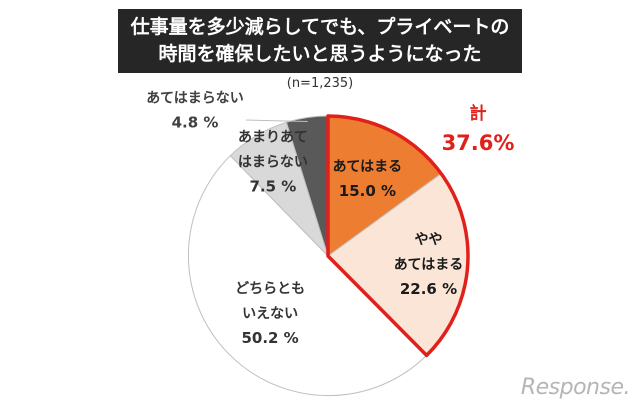  I want to click on slice-value-yaya-atehamaru: 22.6 %, so click(428, 289).